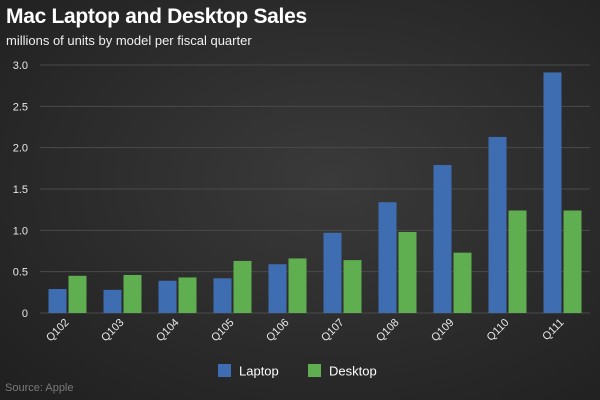 Image resolution: width=600 pixels, height=400 pixels. I want to click on x-tick-label: Q108, so click(388, 331).